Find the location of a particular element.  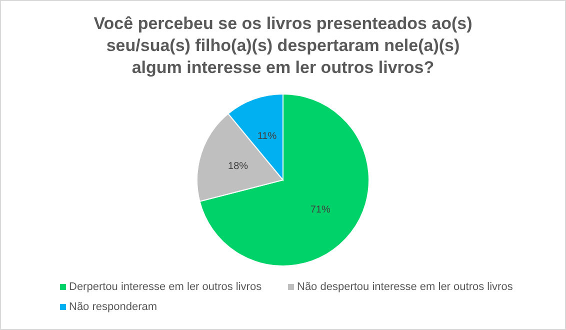

data-label: 18% is located at coordinates (238, 166).